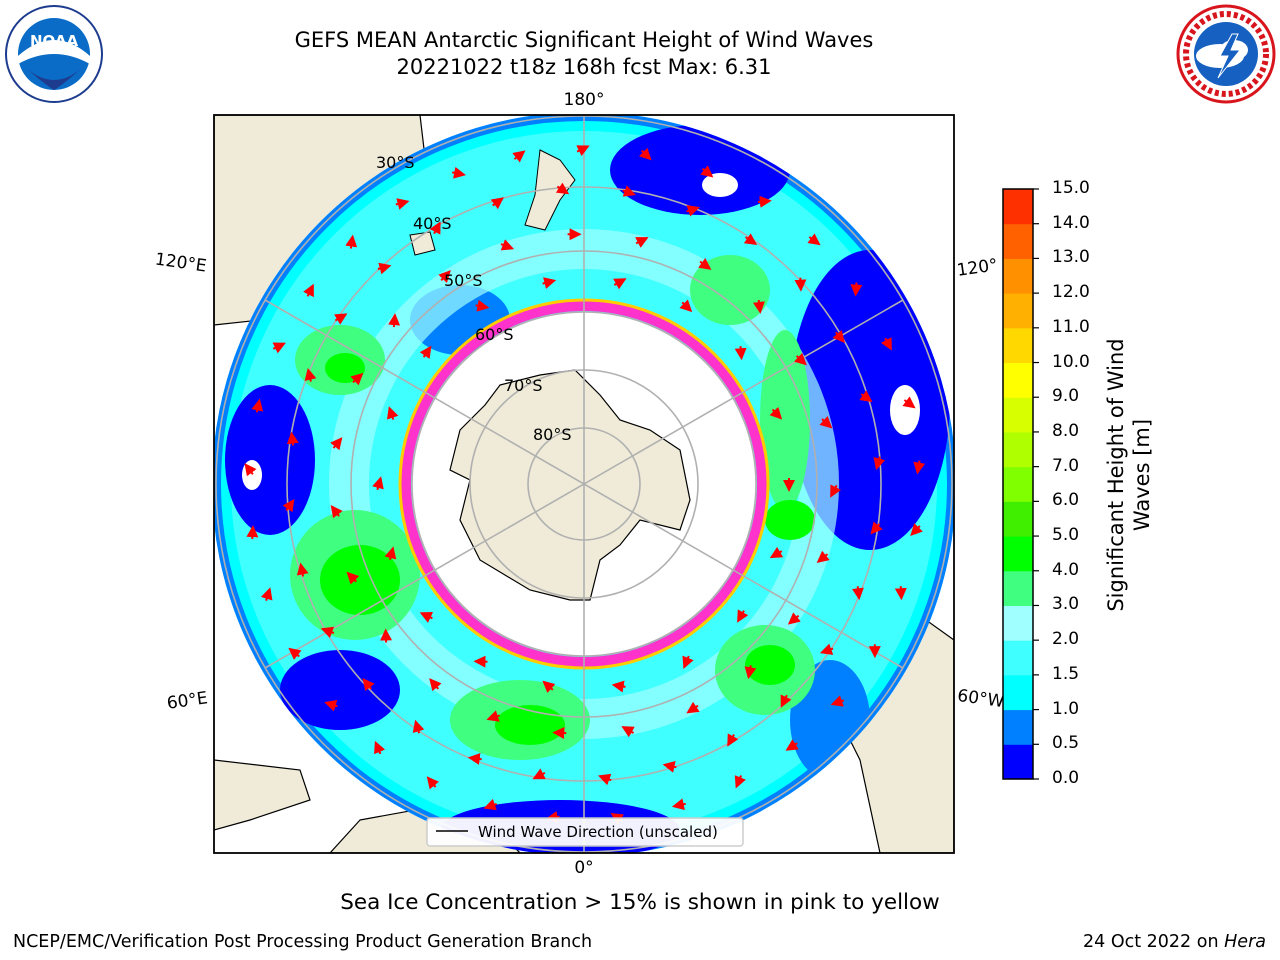 Image resolution: width=1280 pixels, height=960 pixels. What do you see at coordinates (187, 700) in the screenshot?
I see `lon-label-60e: 60°E` at bounding box center [187, 700].